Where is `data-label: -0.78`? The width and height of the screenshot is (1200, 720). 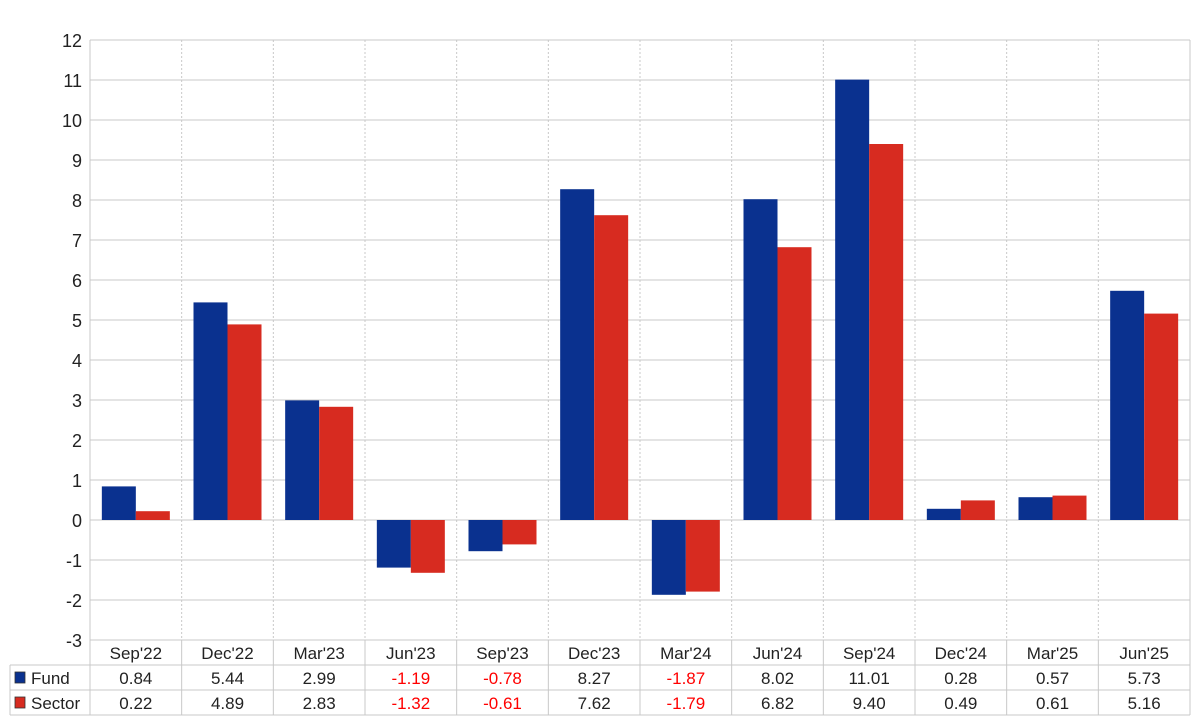 data-label: -0.78 is located at coordinates (502, 678).